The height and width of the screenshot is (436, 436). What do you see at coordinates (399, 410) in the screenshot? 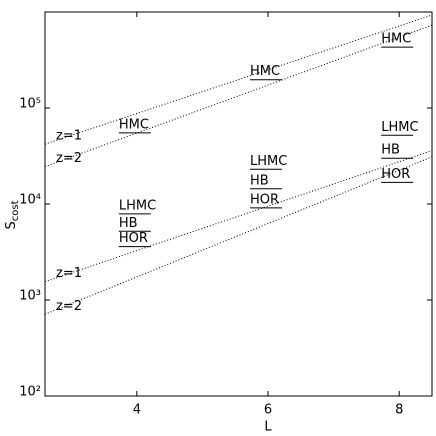
I see `x-tick-label: 8` at bounding box center [399, 410].